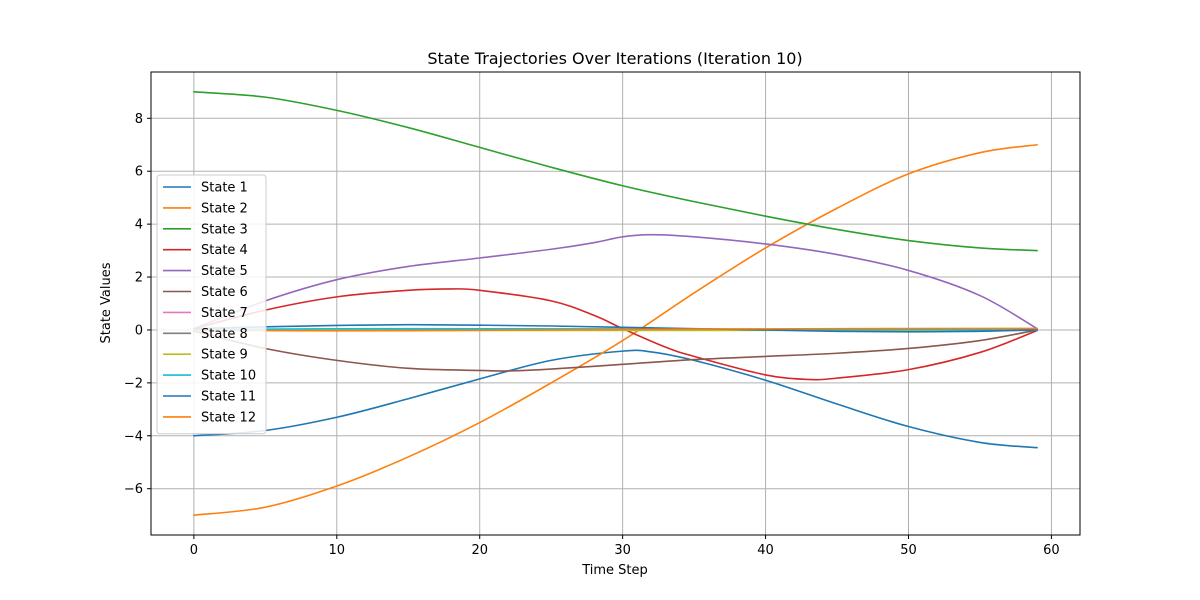 The height and width of the screenshot is (600, 1200). I want to click on y-tick-label: 2, so click(139, 278).